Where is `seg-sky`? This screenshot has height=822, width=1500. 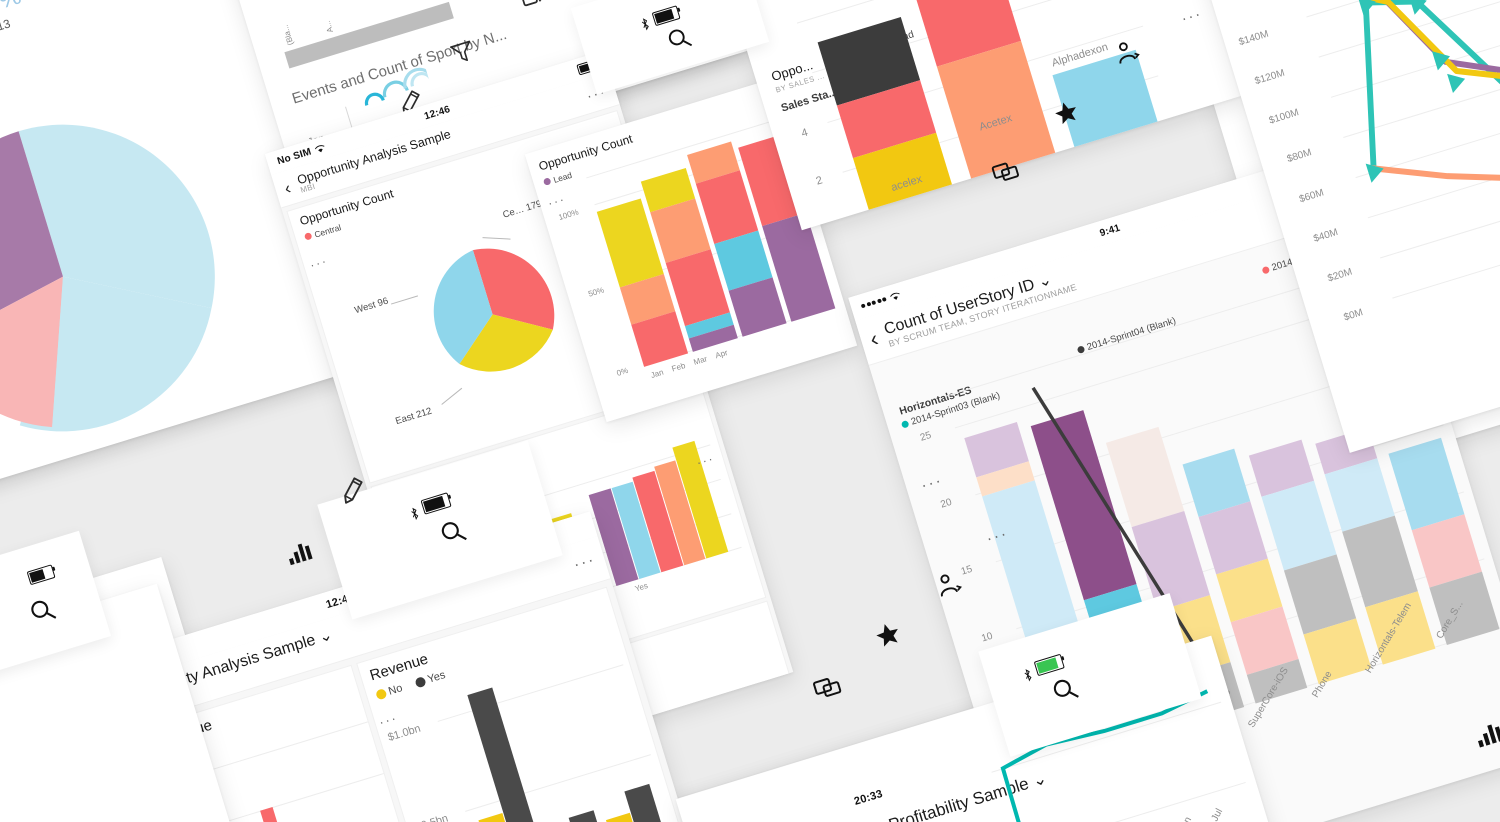
seg-sky is located at coordinates (1426, 484).